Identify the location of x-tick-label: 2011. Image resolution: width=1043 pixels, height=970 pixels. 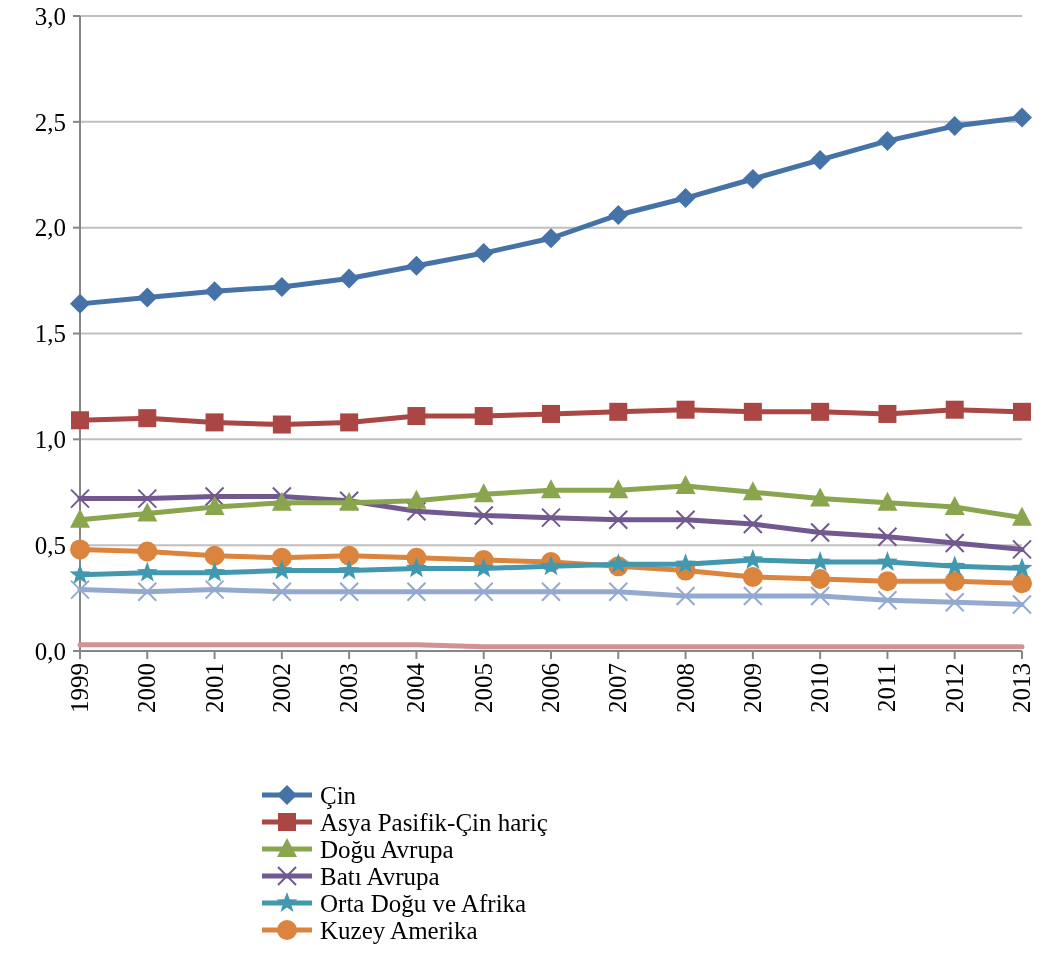
(887, 688).